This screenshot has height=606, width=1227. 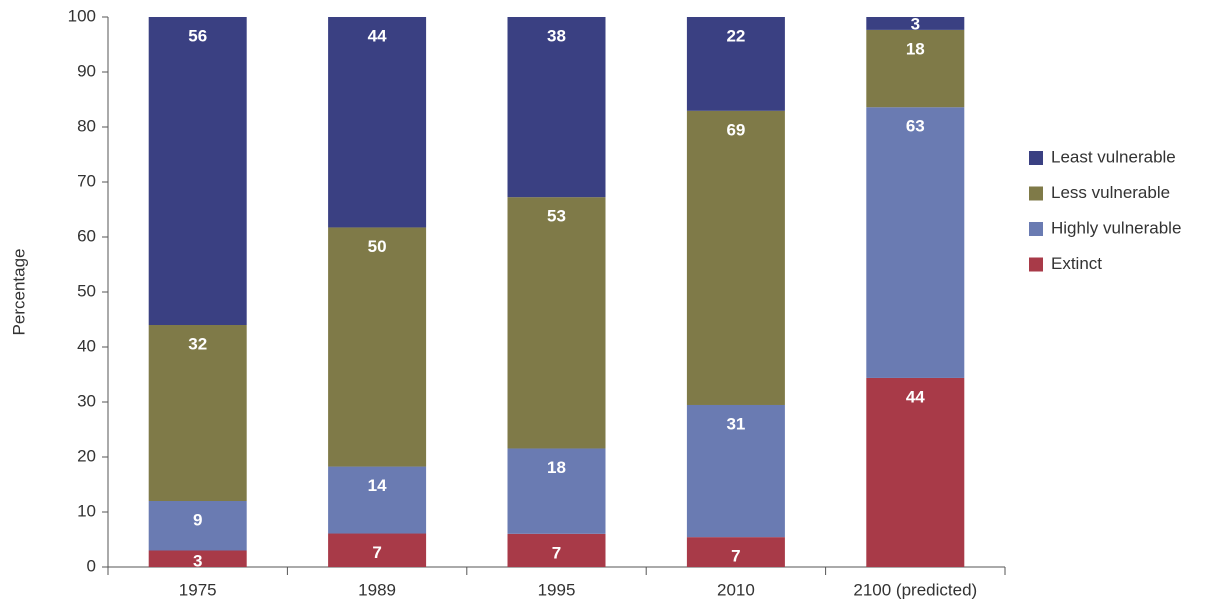 I want to click on value-label: 69, so click(x=735, y=129).